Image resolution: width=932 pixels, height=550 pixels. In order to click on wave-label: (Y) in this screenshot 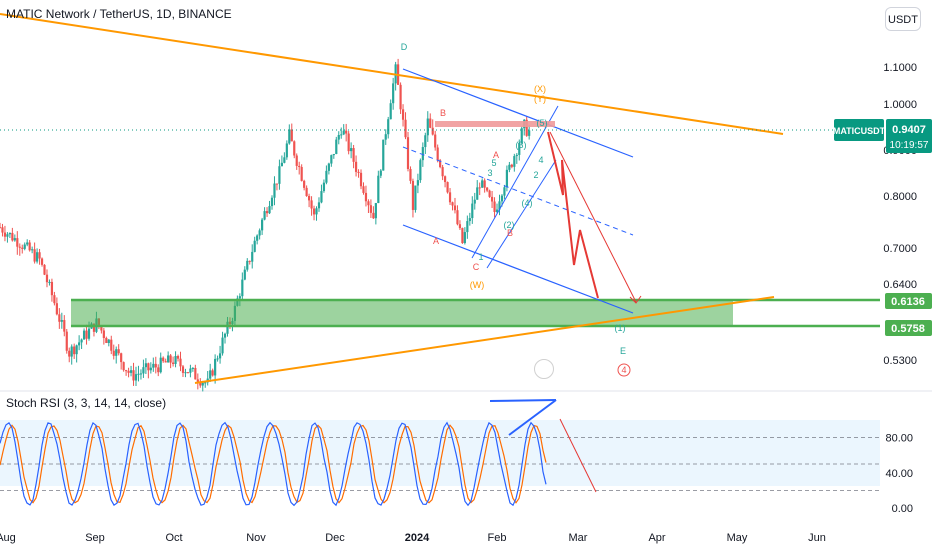, I will do `click(540, 99)`.